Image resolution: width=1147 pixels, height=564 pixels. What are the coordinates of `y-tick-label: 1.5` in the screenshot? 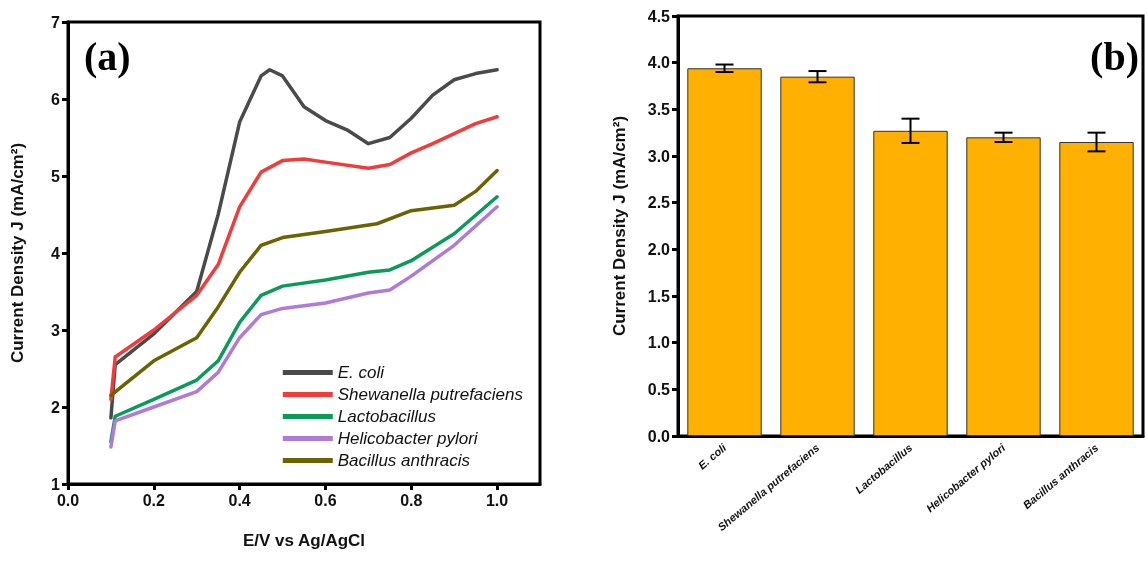 It's located at (659, 296).